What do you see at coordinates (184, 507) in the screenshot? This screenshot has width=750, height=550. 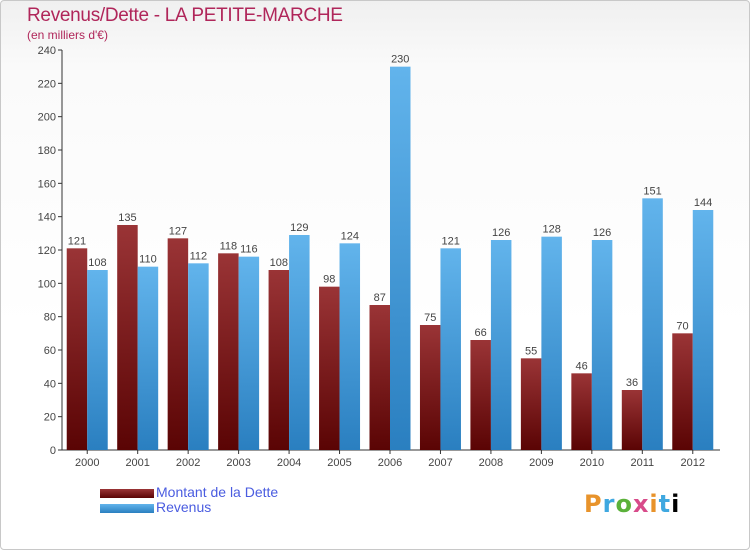 I see `legend-label-revenus: Revenus` at bounding box center [184, 507].